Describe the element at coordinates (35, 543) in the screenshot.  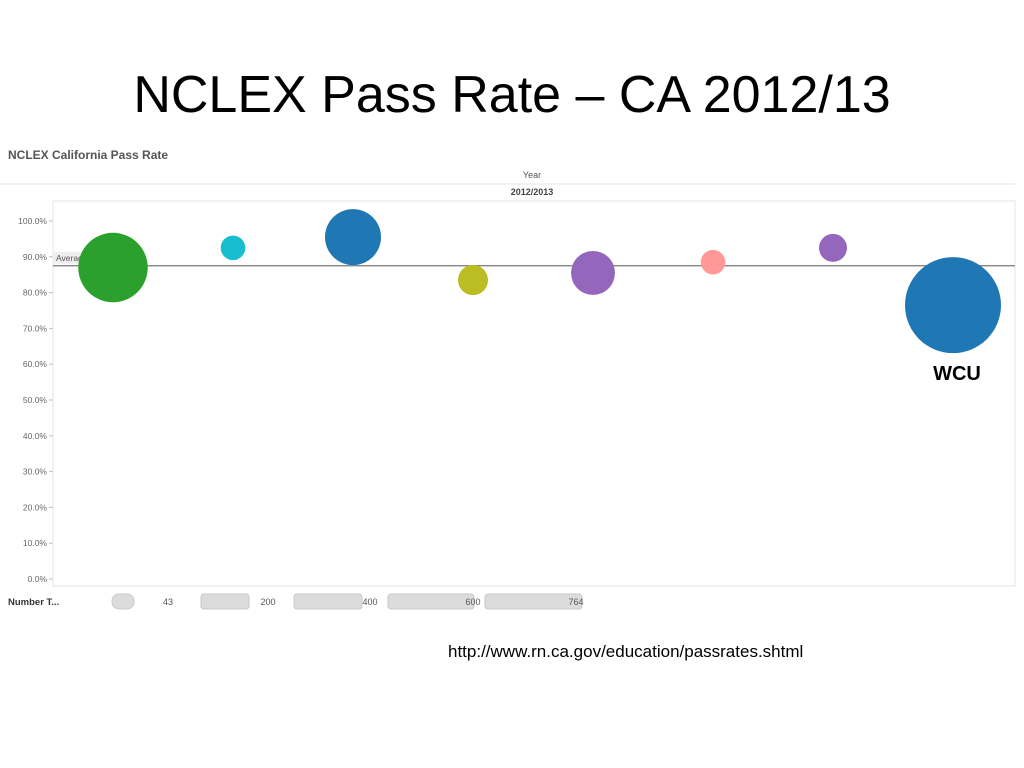
I see `y-tick-label: 10.0%` at that location.